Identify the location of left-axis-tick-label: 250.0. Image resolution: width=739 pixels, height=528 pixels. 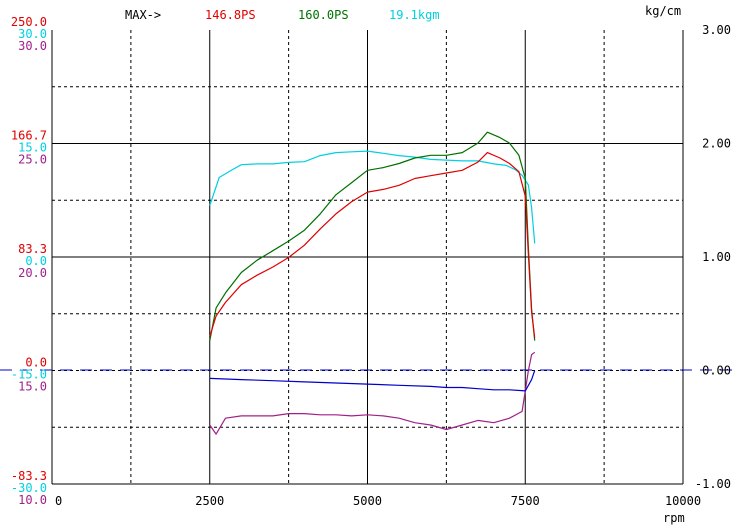
(29, 22).